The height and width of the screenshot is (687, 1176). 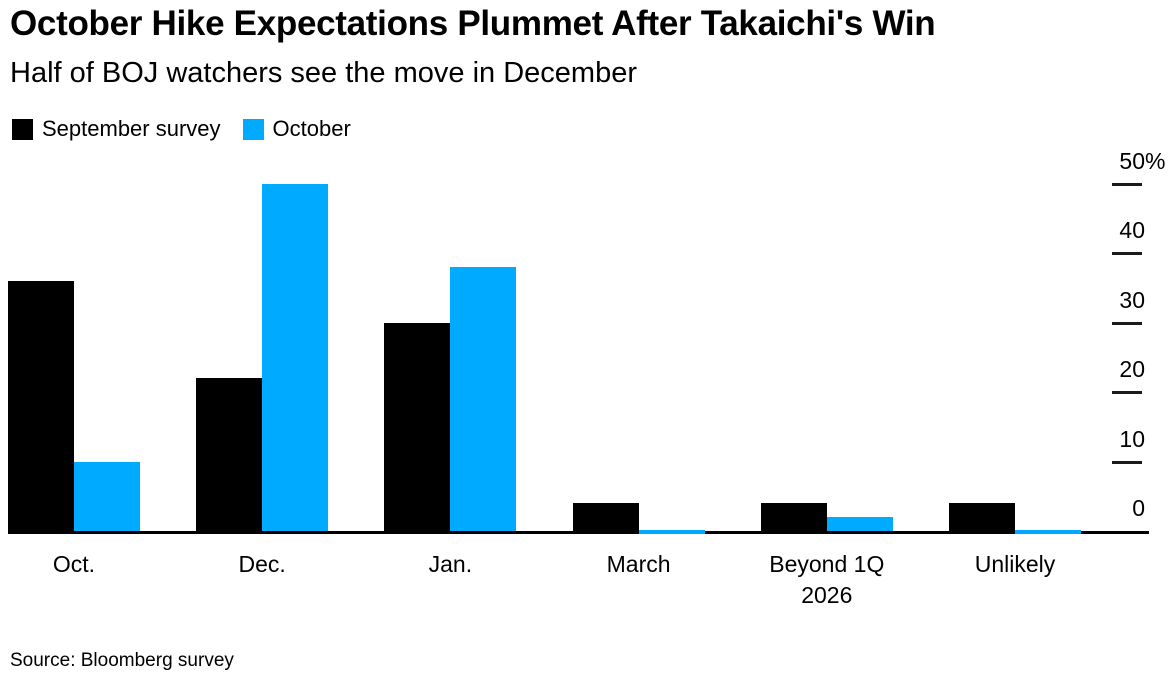 I want to click on source-note: Source: Bloomberg survey, so click(x=122, y=660).